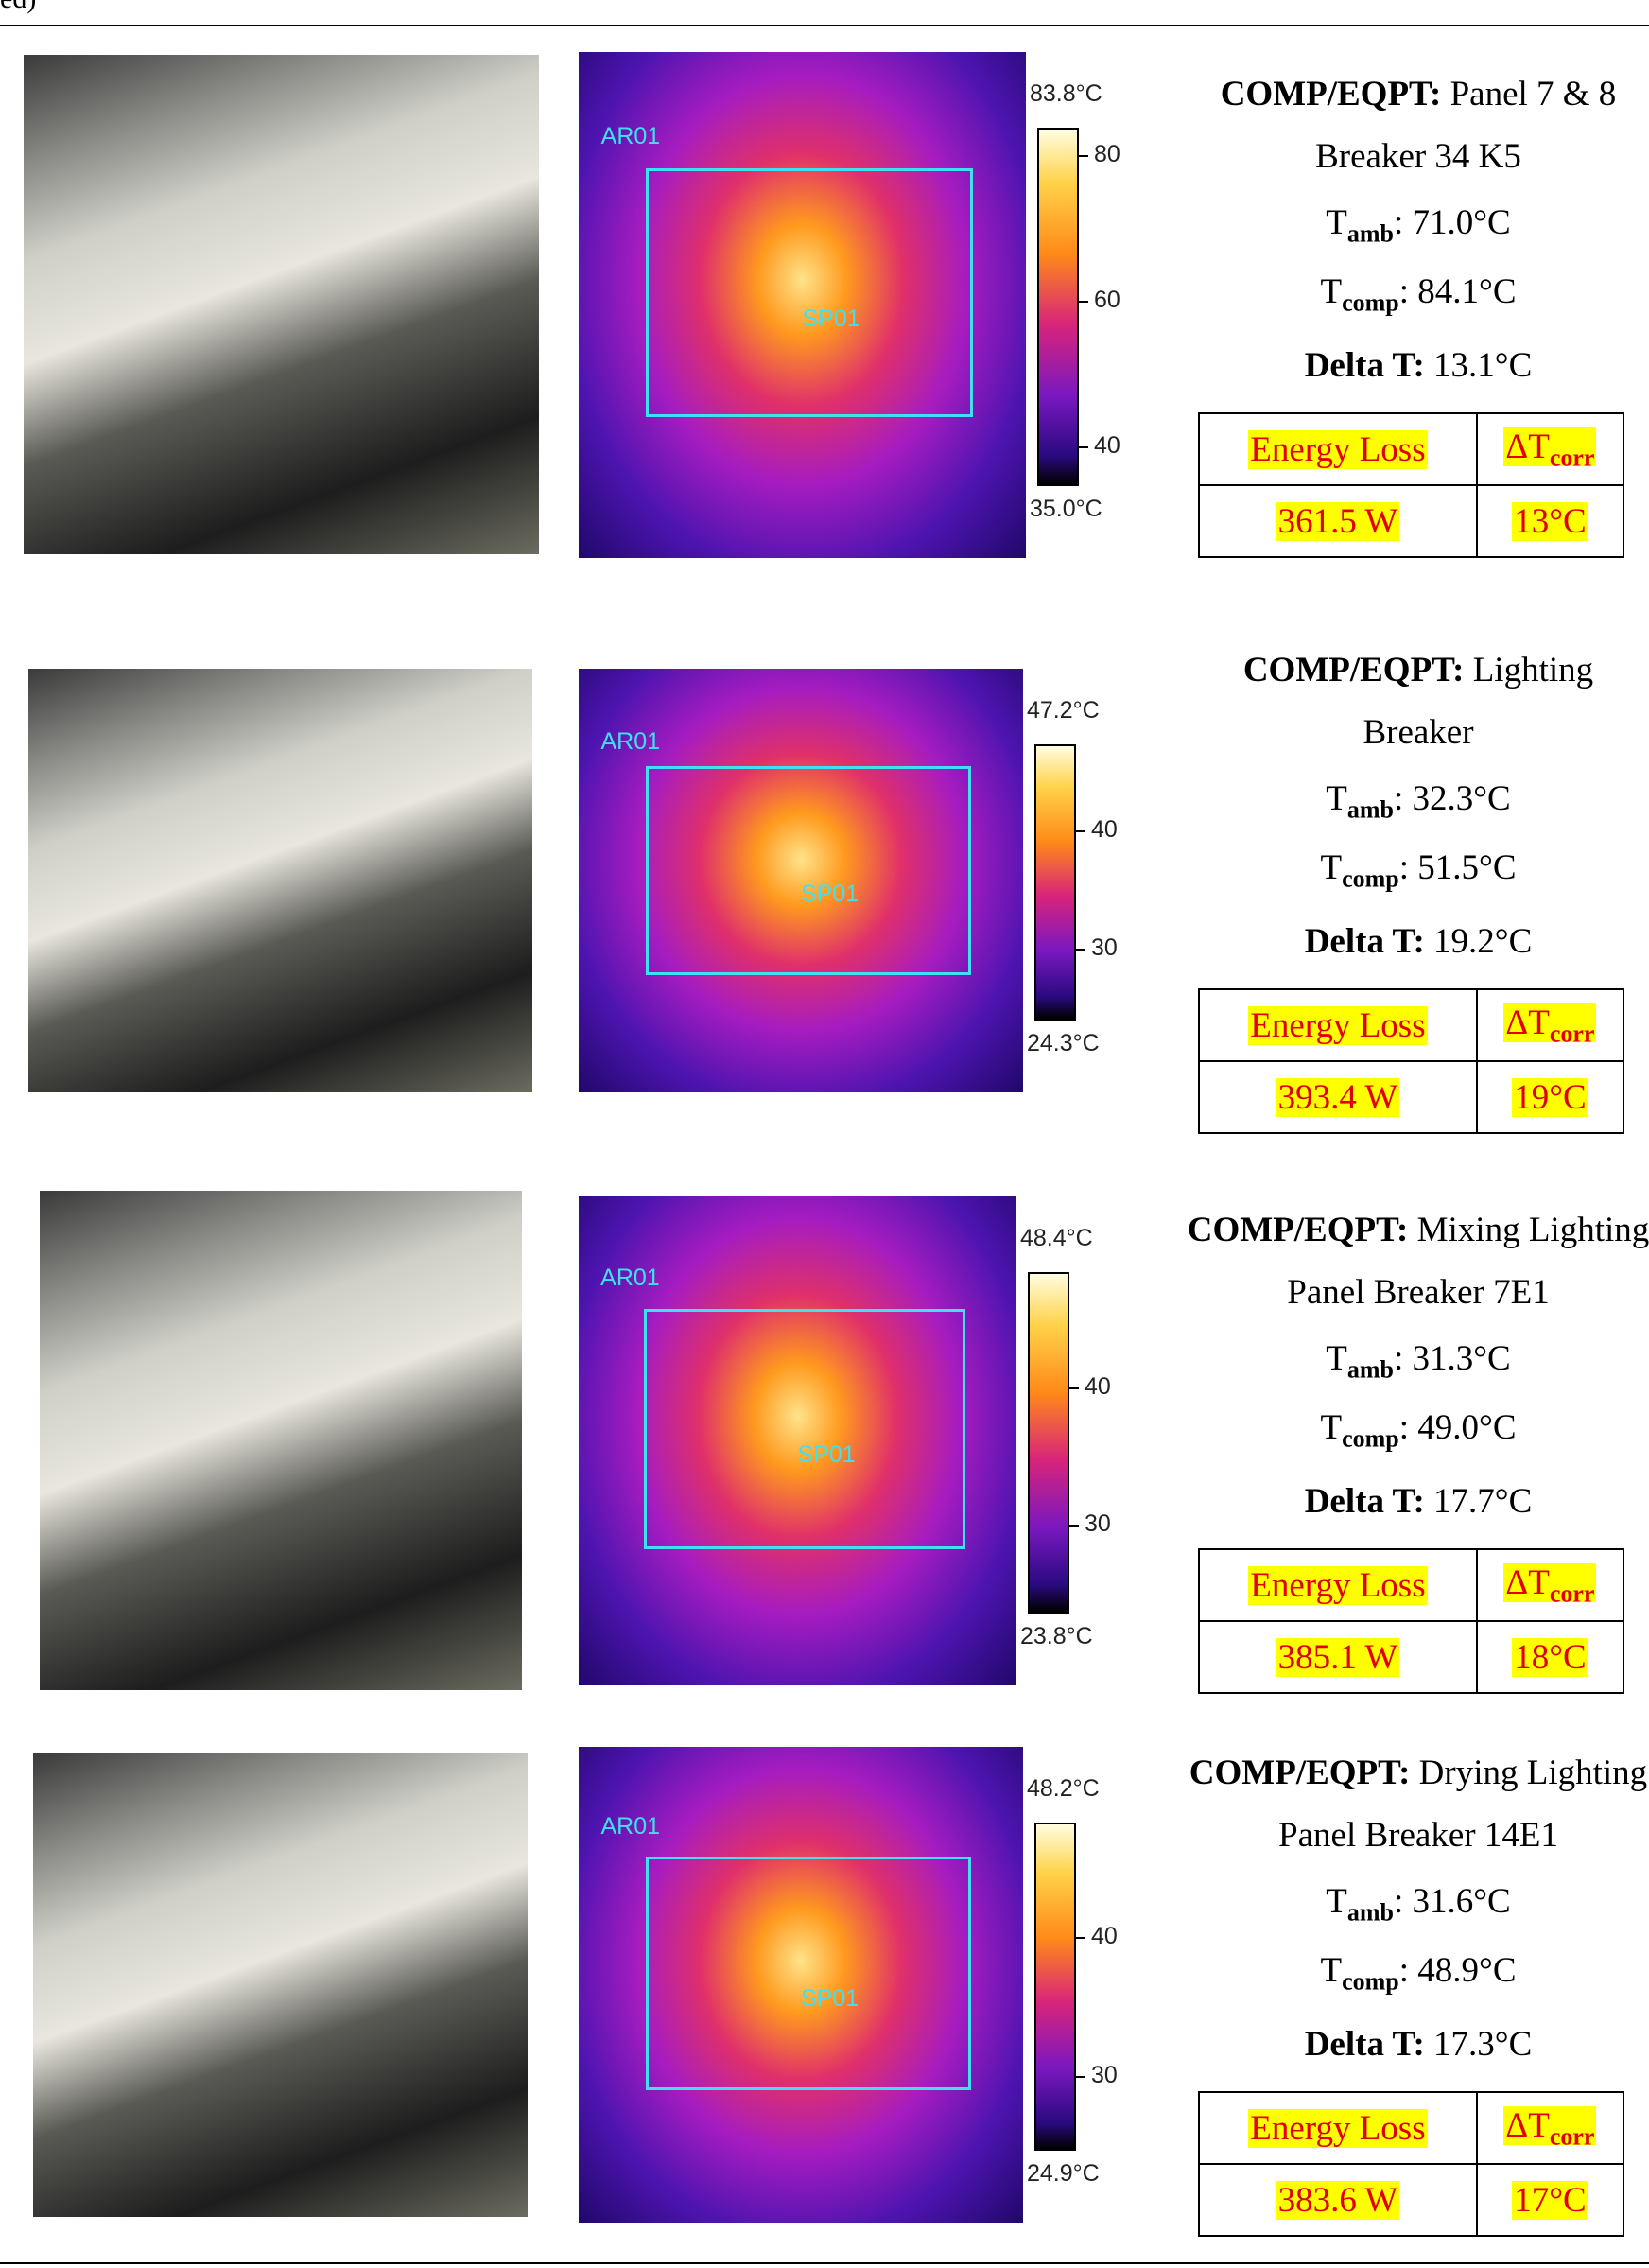  What do you see at coordinates (1338, 1657) in the screenshot?
I see `table-value: 385.1 W` at bounding box center [1338, 1657].